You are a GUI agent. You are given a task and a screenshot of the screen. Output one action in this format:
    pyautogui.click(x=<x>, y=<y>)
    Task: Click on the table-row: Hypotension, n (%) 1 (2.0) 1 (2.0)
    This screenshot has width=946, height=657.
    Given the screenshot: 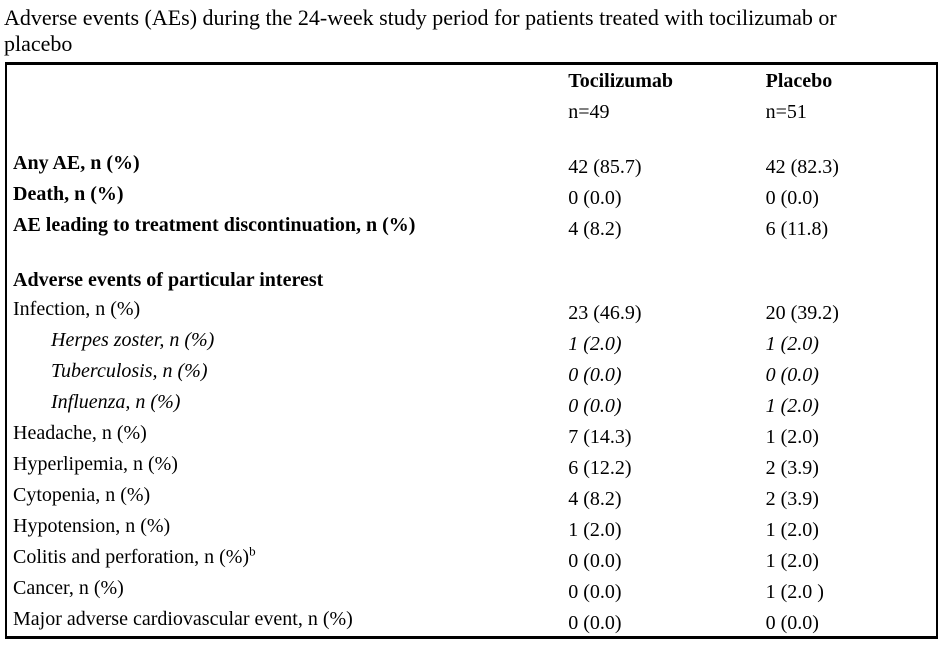 What is the action you would take?
    pyautogui.click(x=471, y=527)
    